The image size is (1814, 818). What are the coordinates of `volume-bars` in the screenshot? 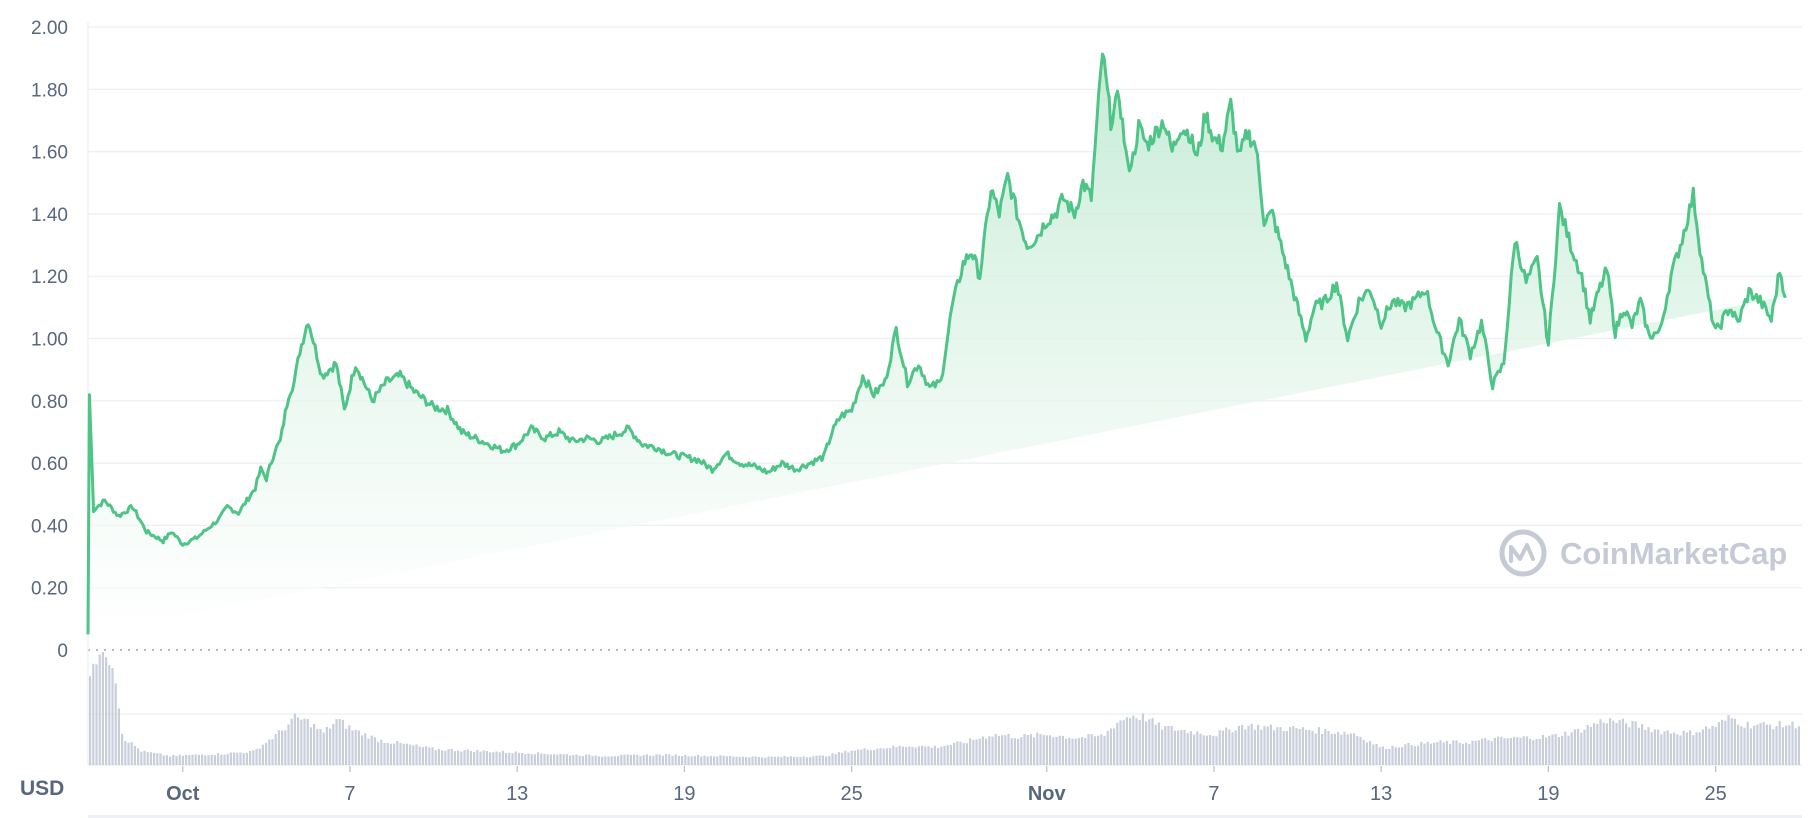 It's located at (944, 708).